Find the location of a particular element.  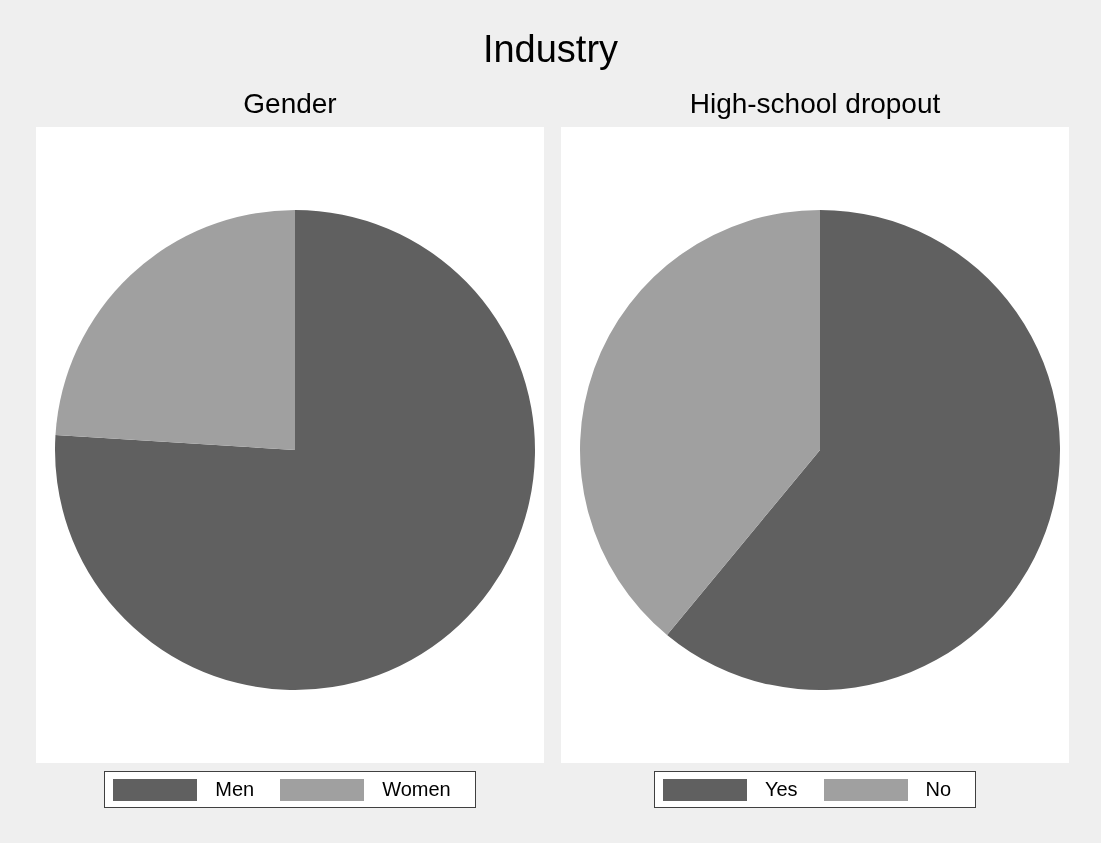

chart-title: Industry is located at coordinates (550, 49).